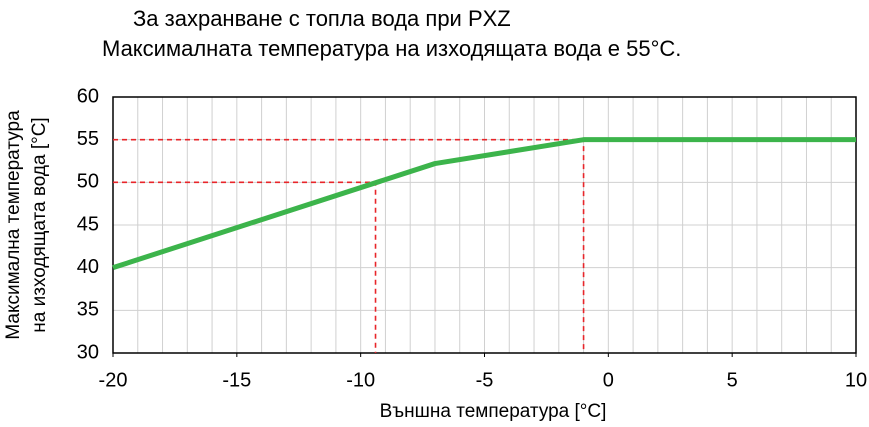  What do you see at coordinates (13, 225) in the screenshot?
I see `y-axis-label: Максимална температура` at bounding box center [13, 225].